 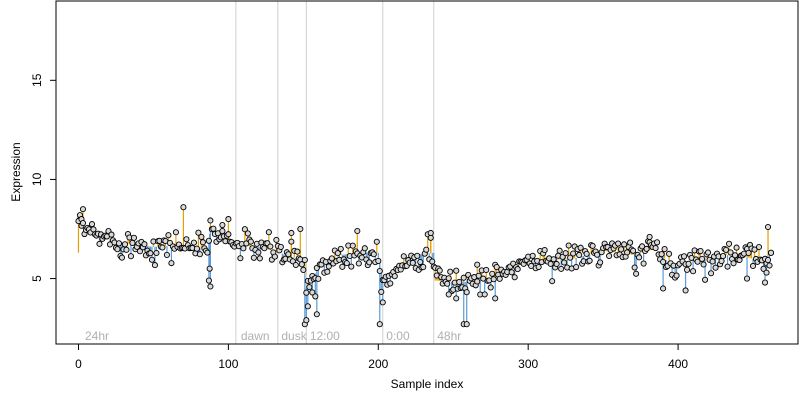 I want to click on region-labels: 24hr dawn dusk 12:00 0:00 48hr, so click(x=273, y=336).